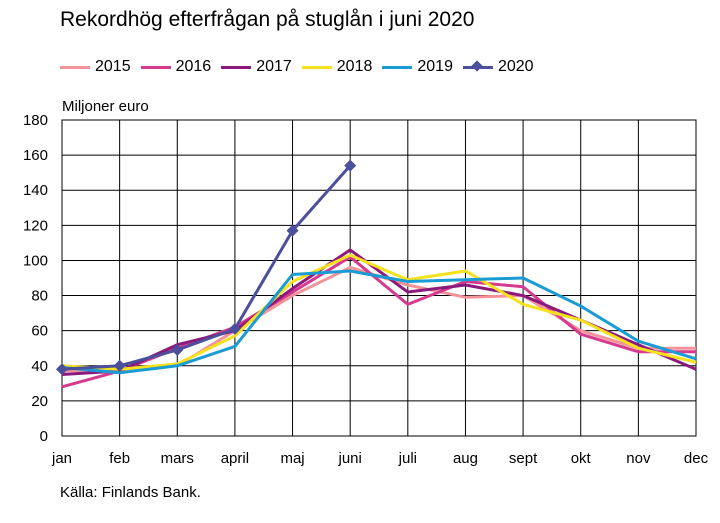 The height and width of the screenshot is (523, 720). Describe the element at coordinates (61, 458) in the screenshot. I see `x-tick-label: jan` at that location.